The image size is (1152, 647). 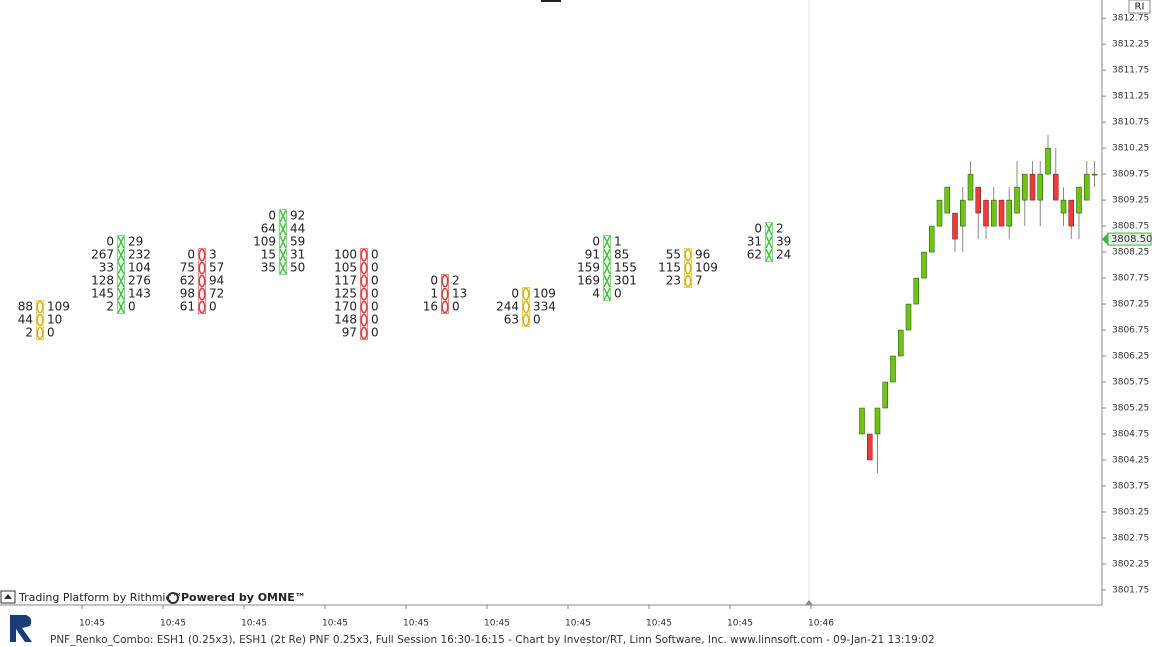 What do you see at coordinates (621, 255) in the screenshot?
I see `ask-volume: 85` at bounding box center [621, 255].